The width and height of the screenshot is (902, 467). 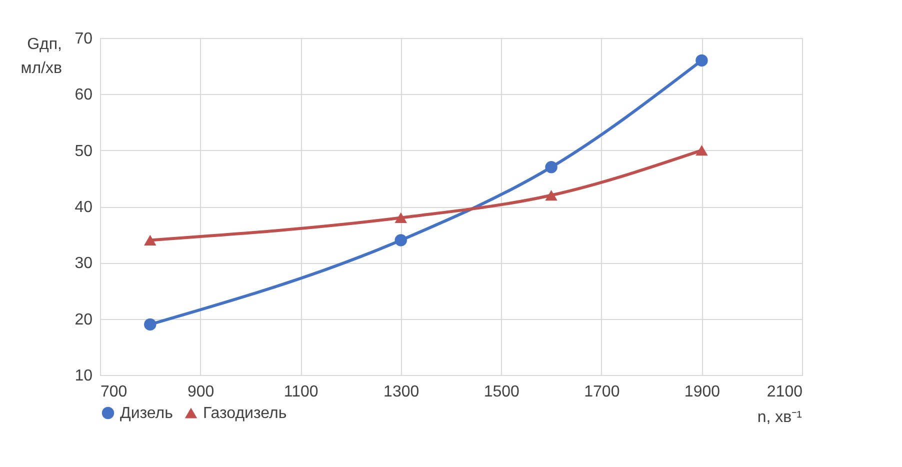 I want to click on y-tick-label: 20, so click(x=83, y=319).